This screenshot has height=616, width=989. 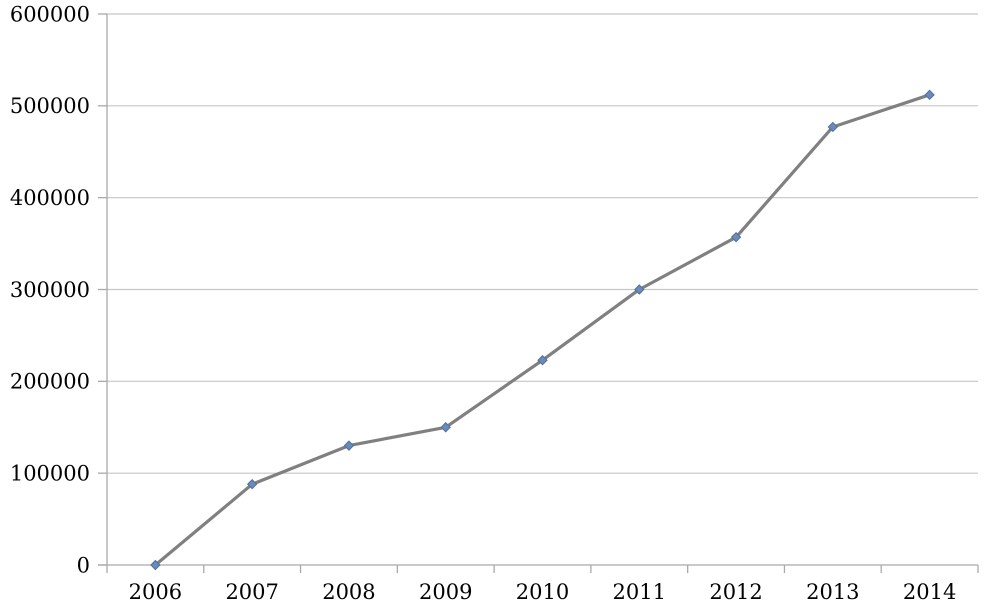 What do you see at coordinates (50, 474) in the screenshot?
I see `y-axis-tick-label: 100000` at bounding box center [50, 474].